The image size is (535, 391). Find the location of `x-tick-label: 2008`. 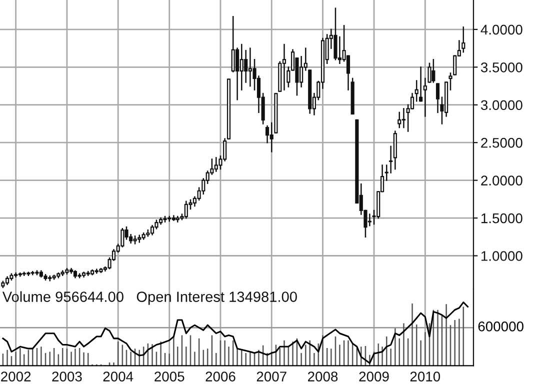

x-tick-label: 2008 is located at coordinates (323, 377).